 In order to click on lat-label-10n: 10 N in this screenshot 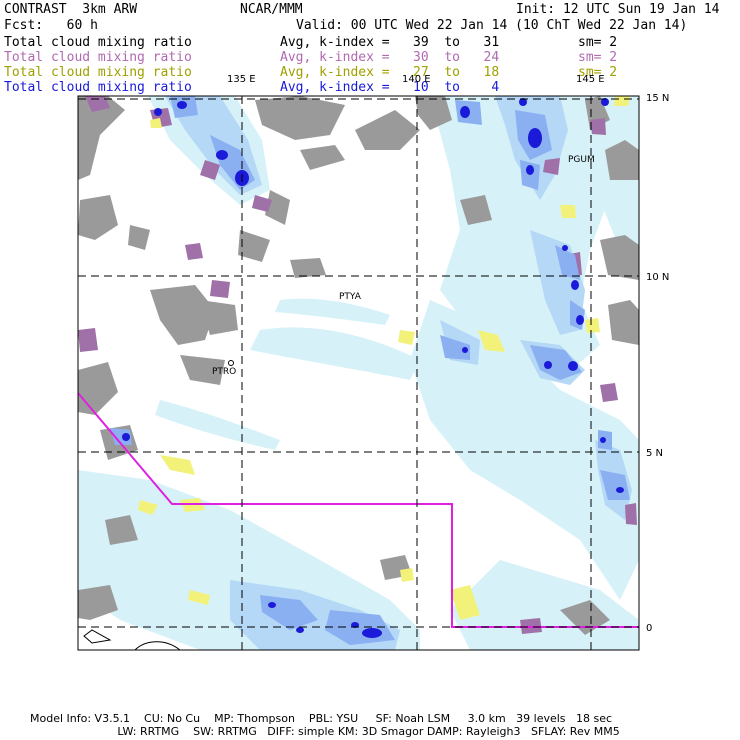, I will do `click(657, 277)`.